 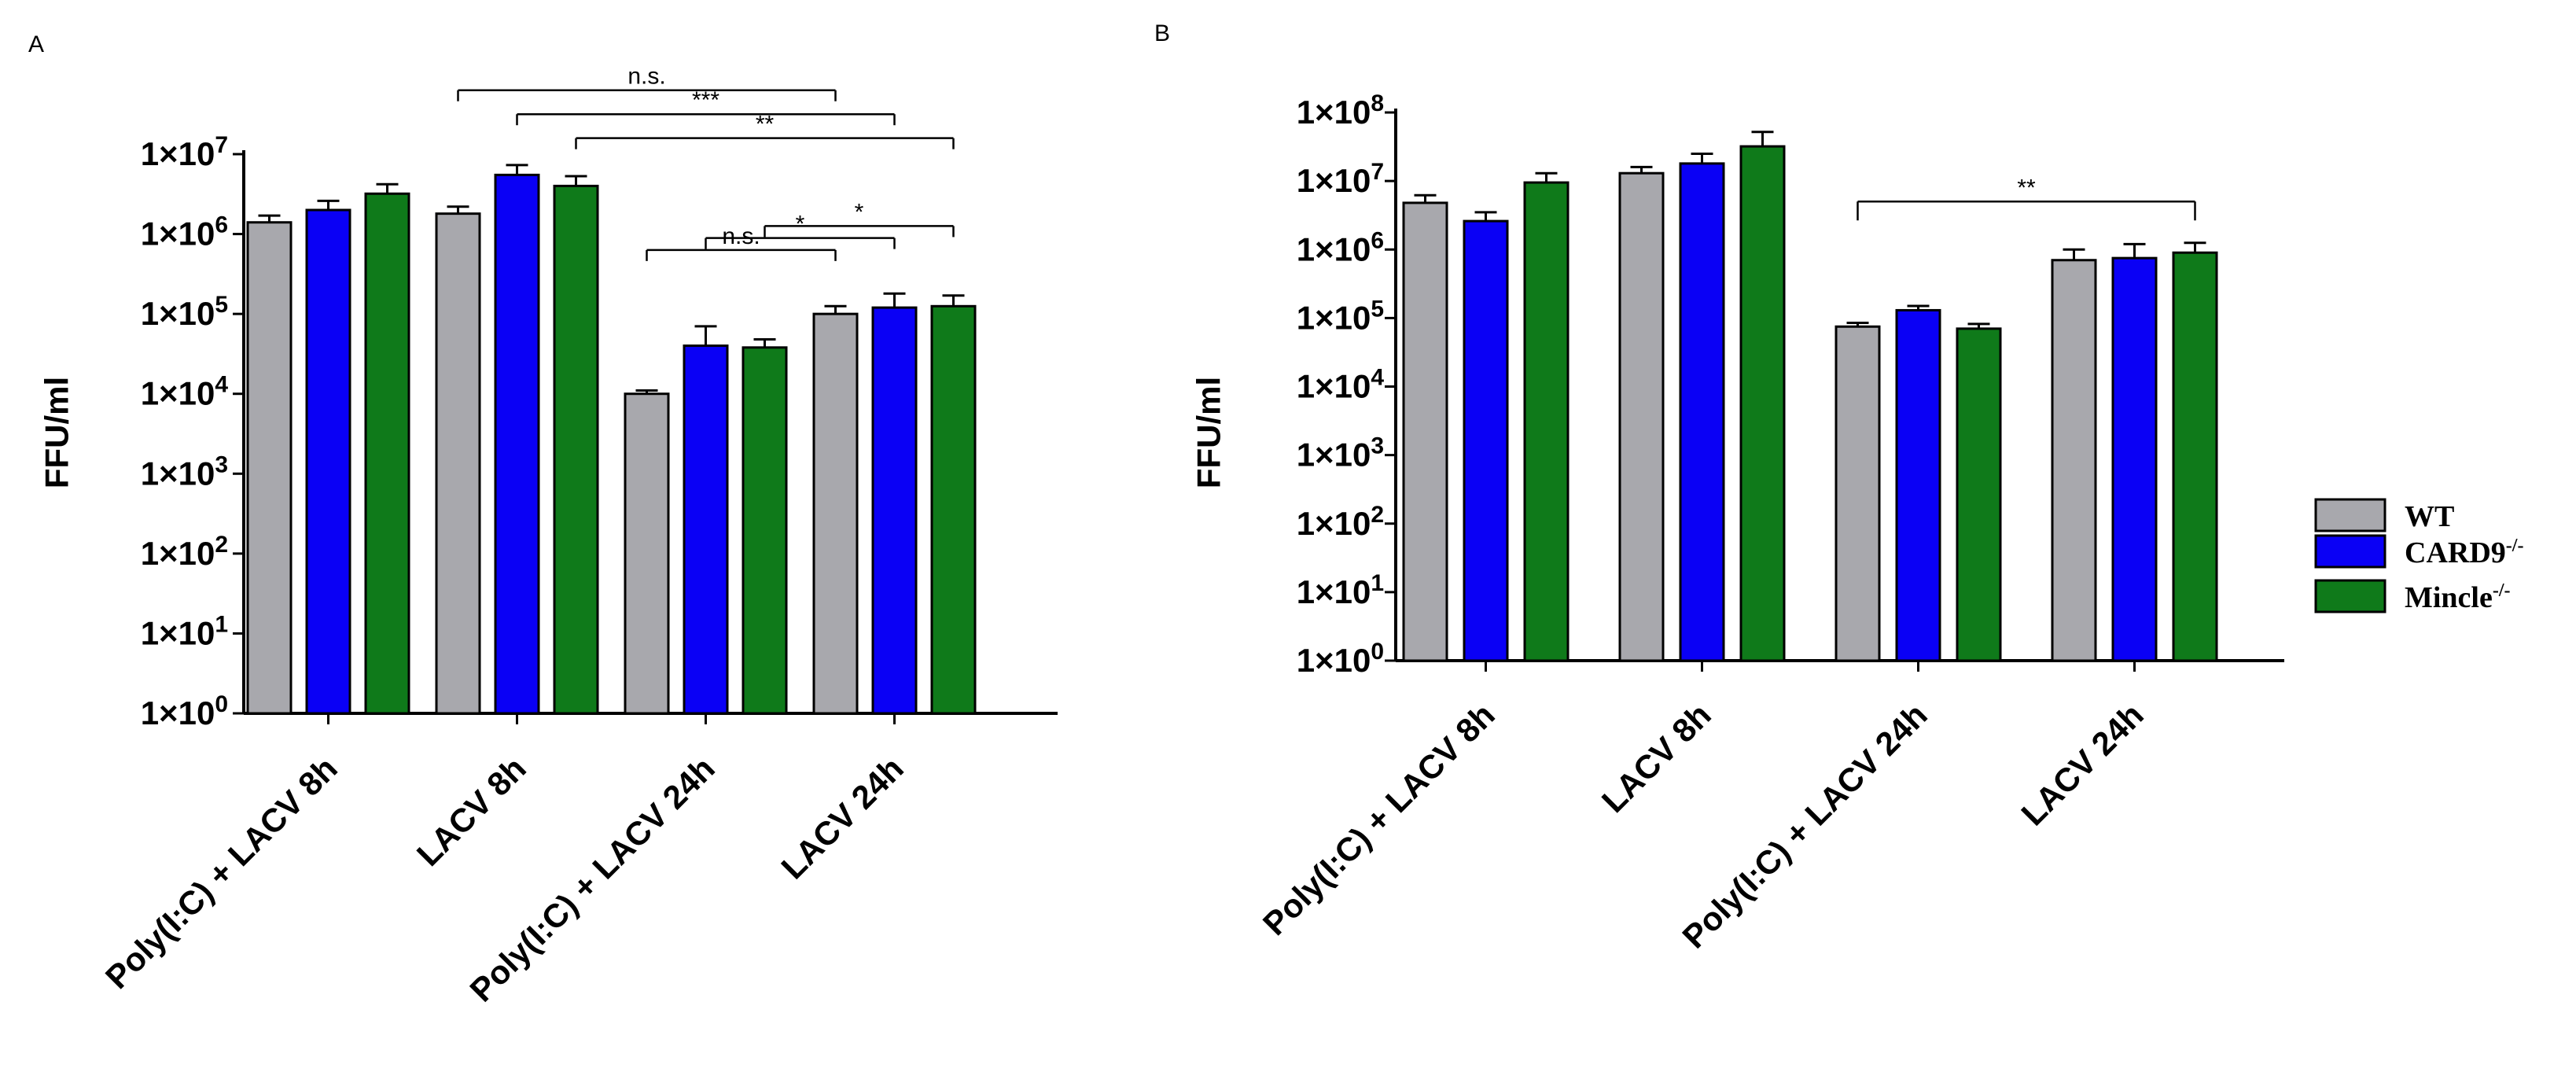 What do you see at coordinates (2350, 596) in the screenshot?
I see `legend-swatch-mincle` at bounding box center [2350, 596].